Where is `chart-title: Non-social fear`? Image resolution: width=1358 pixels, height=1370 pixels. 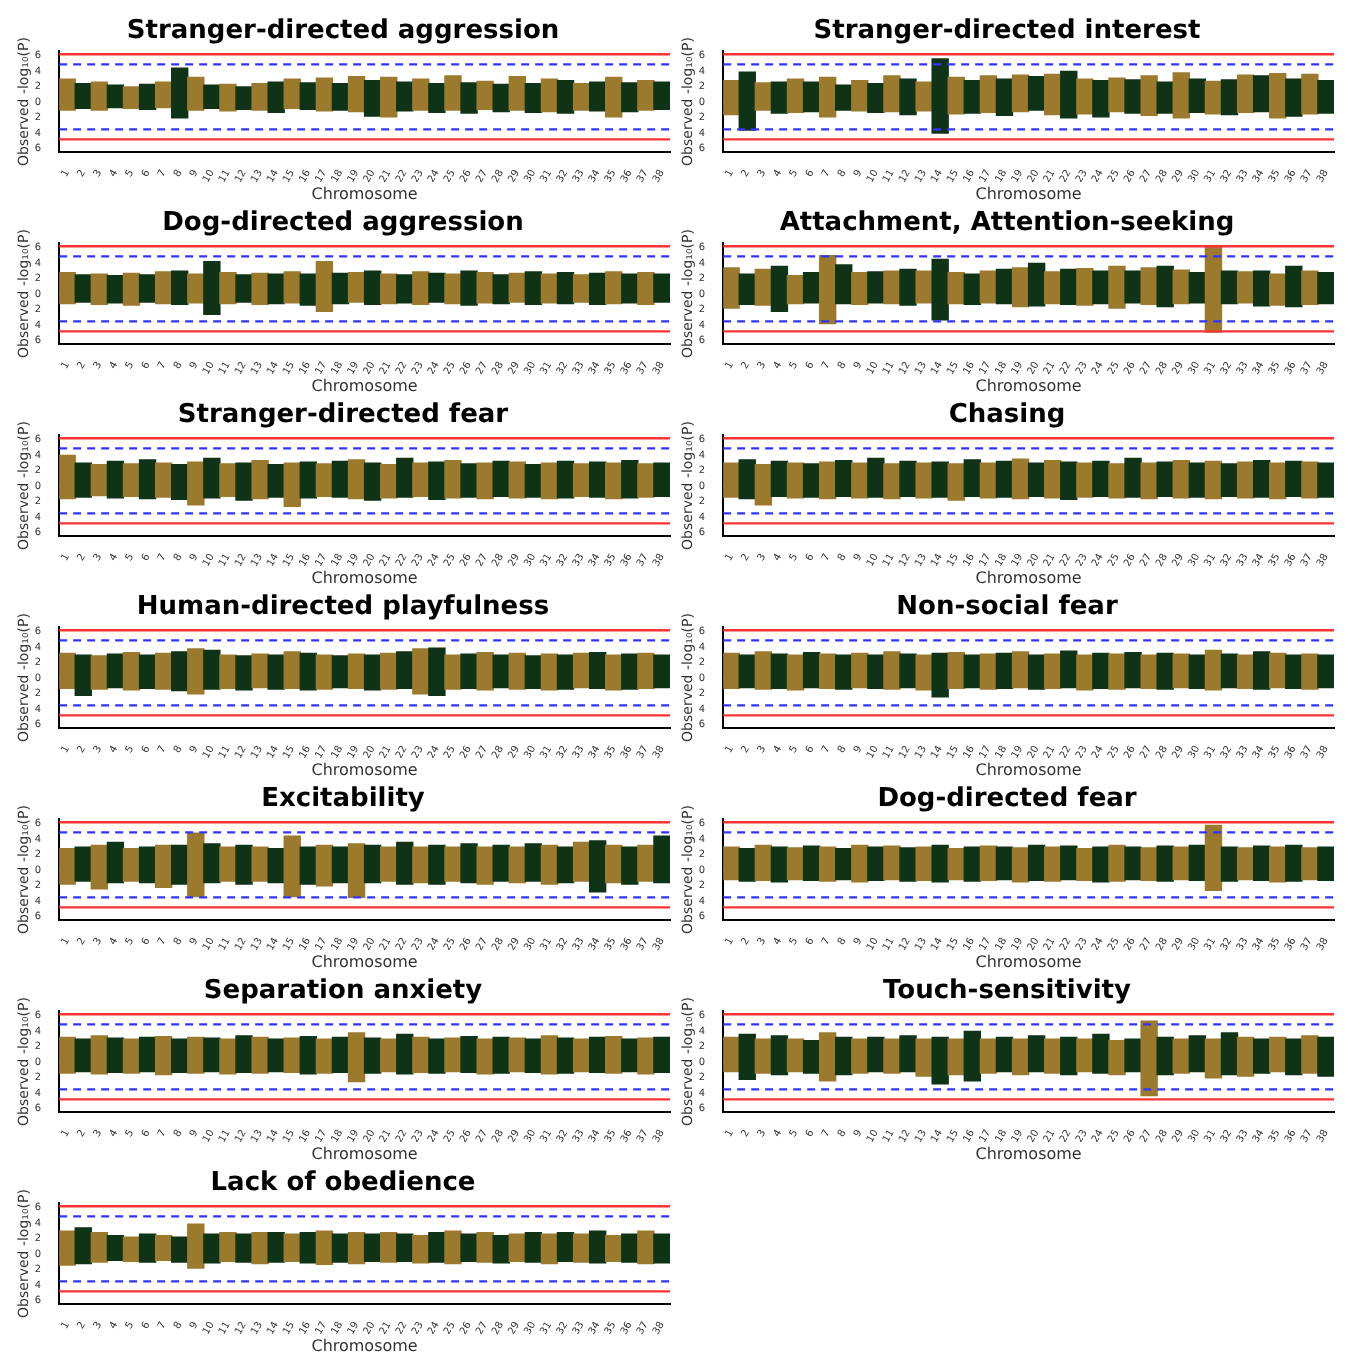 chart-title: Non-social fear is located at coordinates (1007, 607).